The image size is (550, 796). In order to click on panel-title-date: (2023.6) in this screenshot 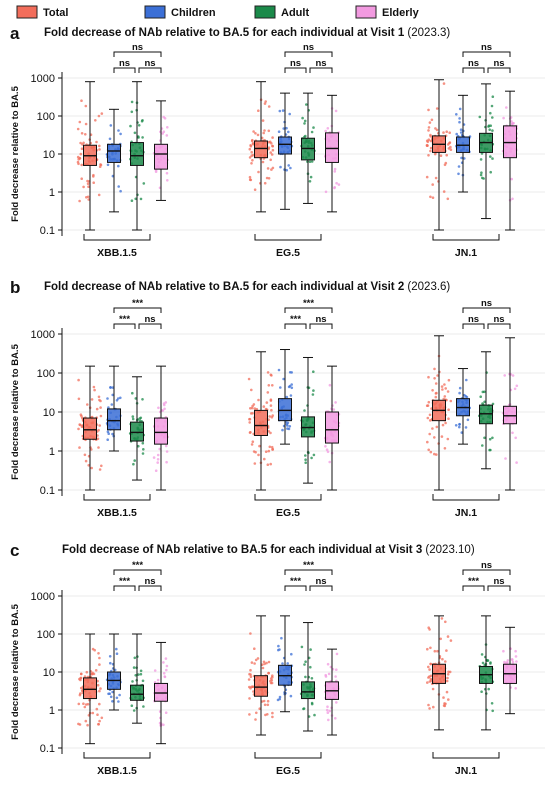, I will do `click(428, 287)`.